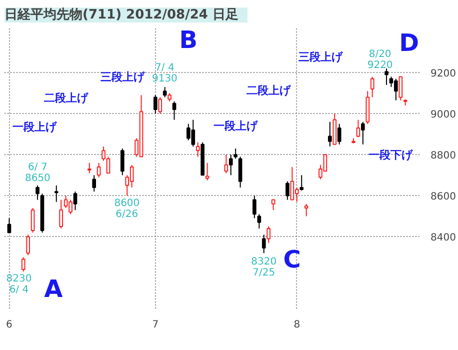 The height and width of the screenshot is (350, 458). I want to click on annotation: D, so click(409, 42).